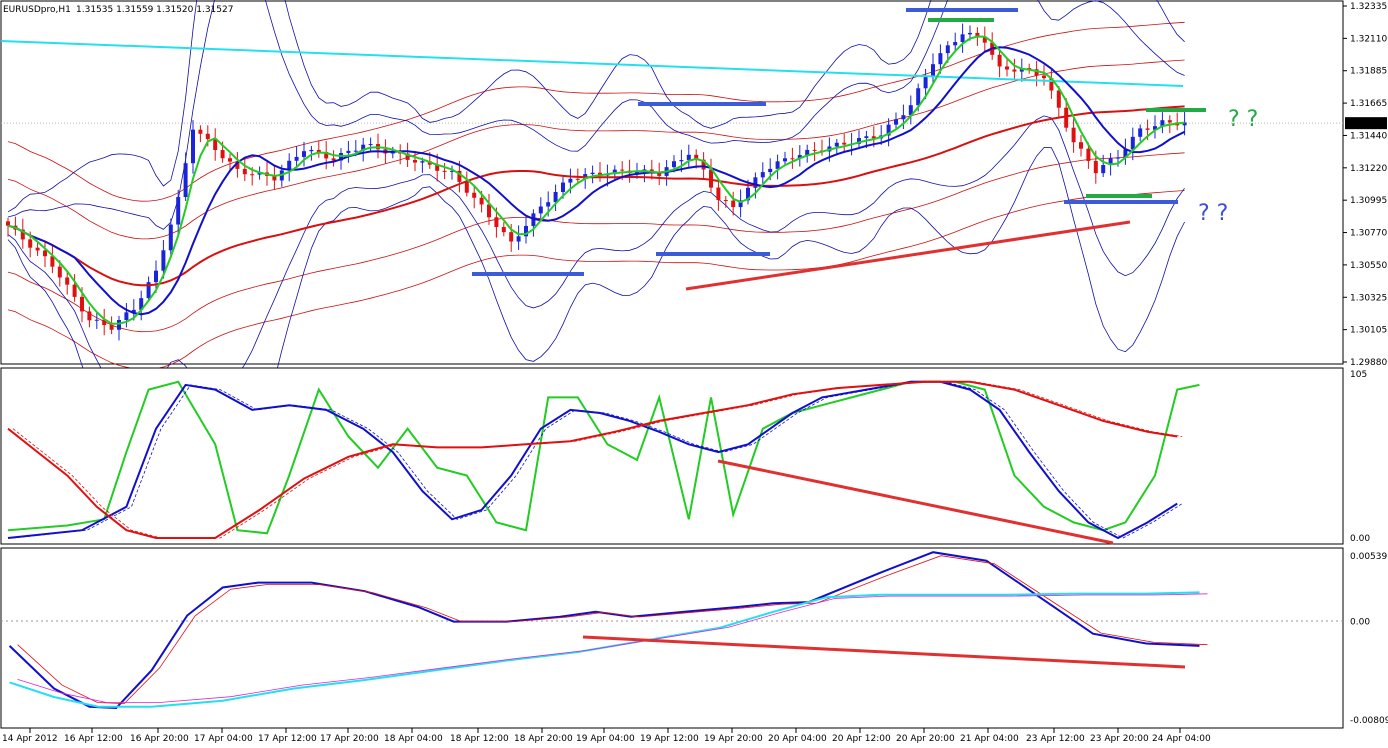  What do you see at coordinates (1243, 119) in the screenshot?
I see `question-marks-upper: ? ?` at bounding box center [1243, 119].